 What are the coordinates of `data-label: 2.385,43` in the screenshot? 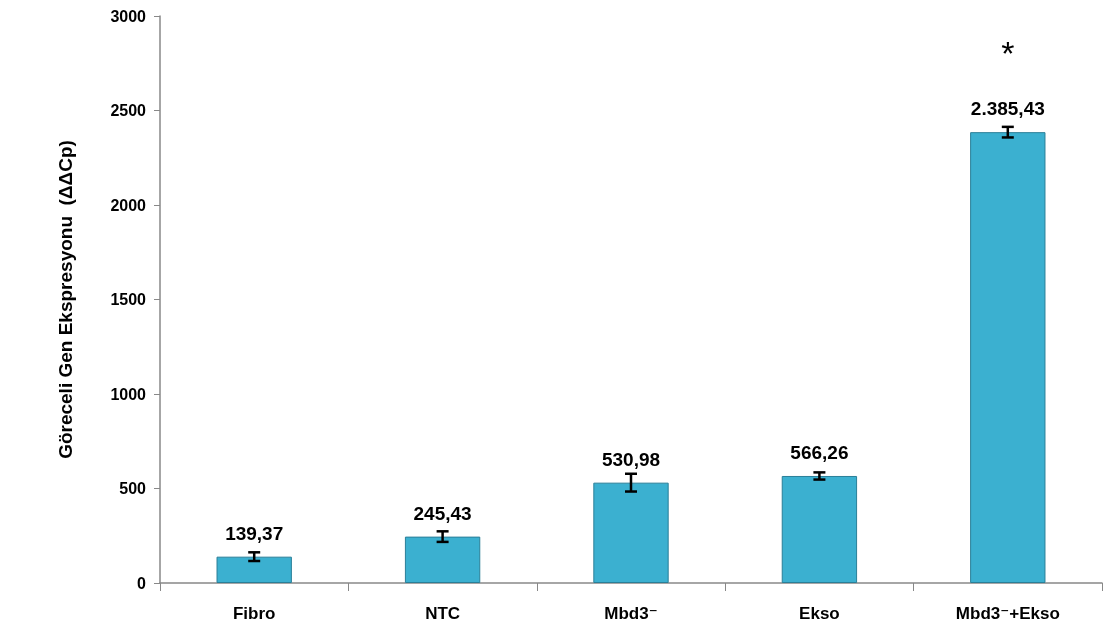 It's located at (1007, 109).